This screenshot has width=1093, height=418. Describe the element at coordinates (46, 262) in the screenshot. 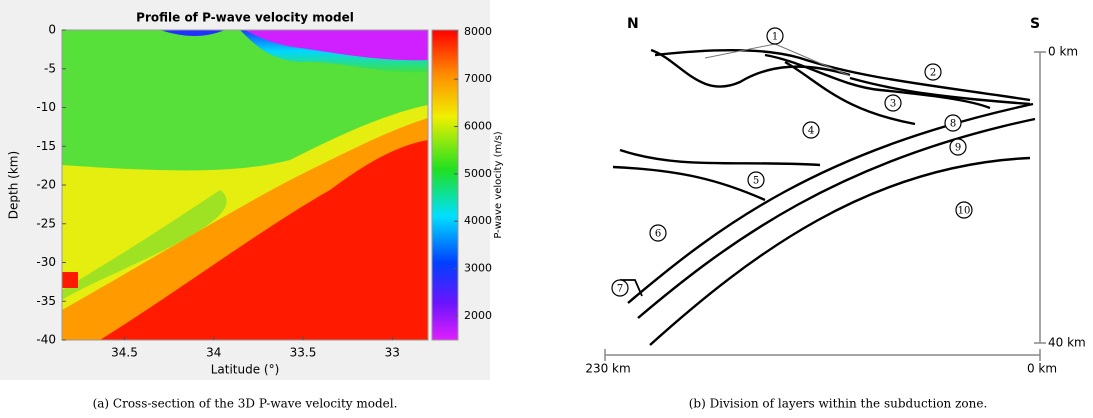

I see `y-tick-label: -30` at that location.